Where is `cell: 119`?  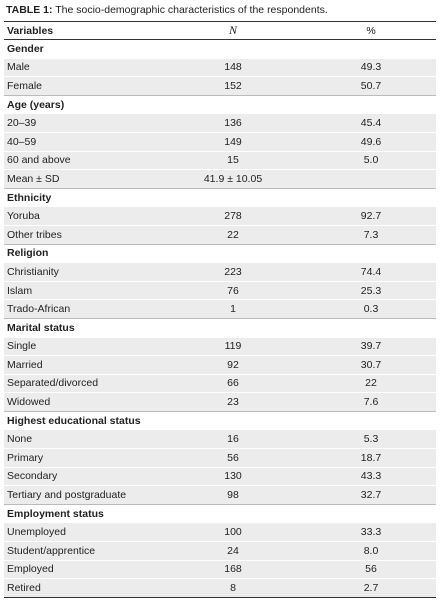
cell: 119 is located at coordinates (233, 346).